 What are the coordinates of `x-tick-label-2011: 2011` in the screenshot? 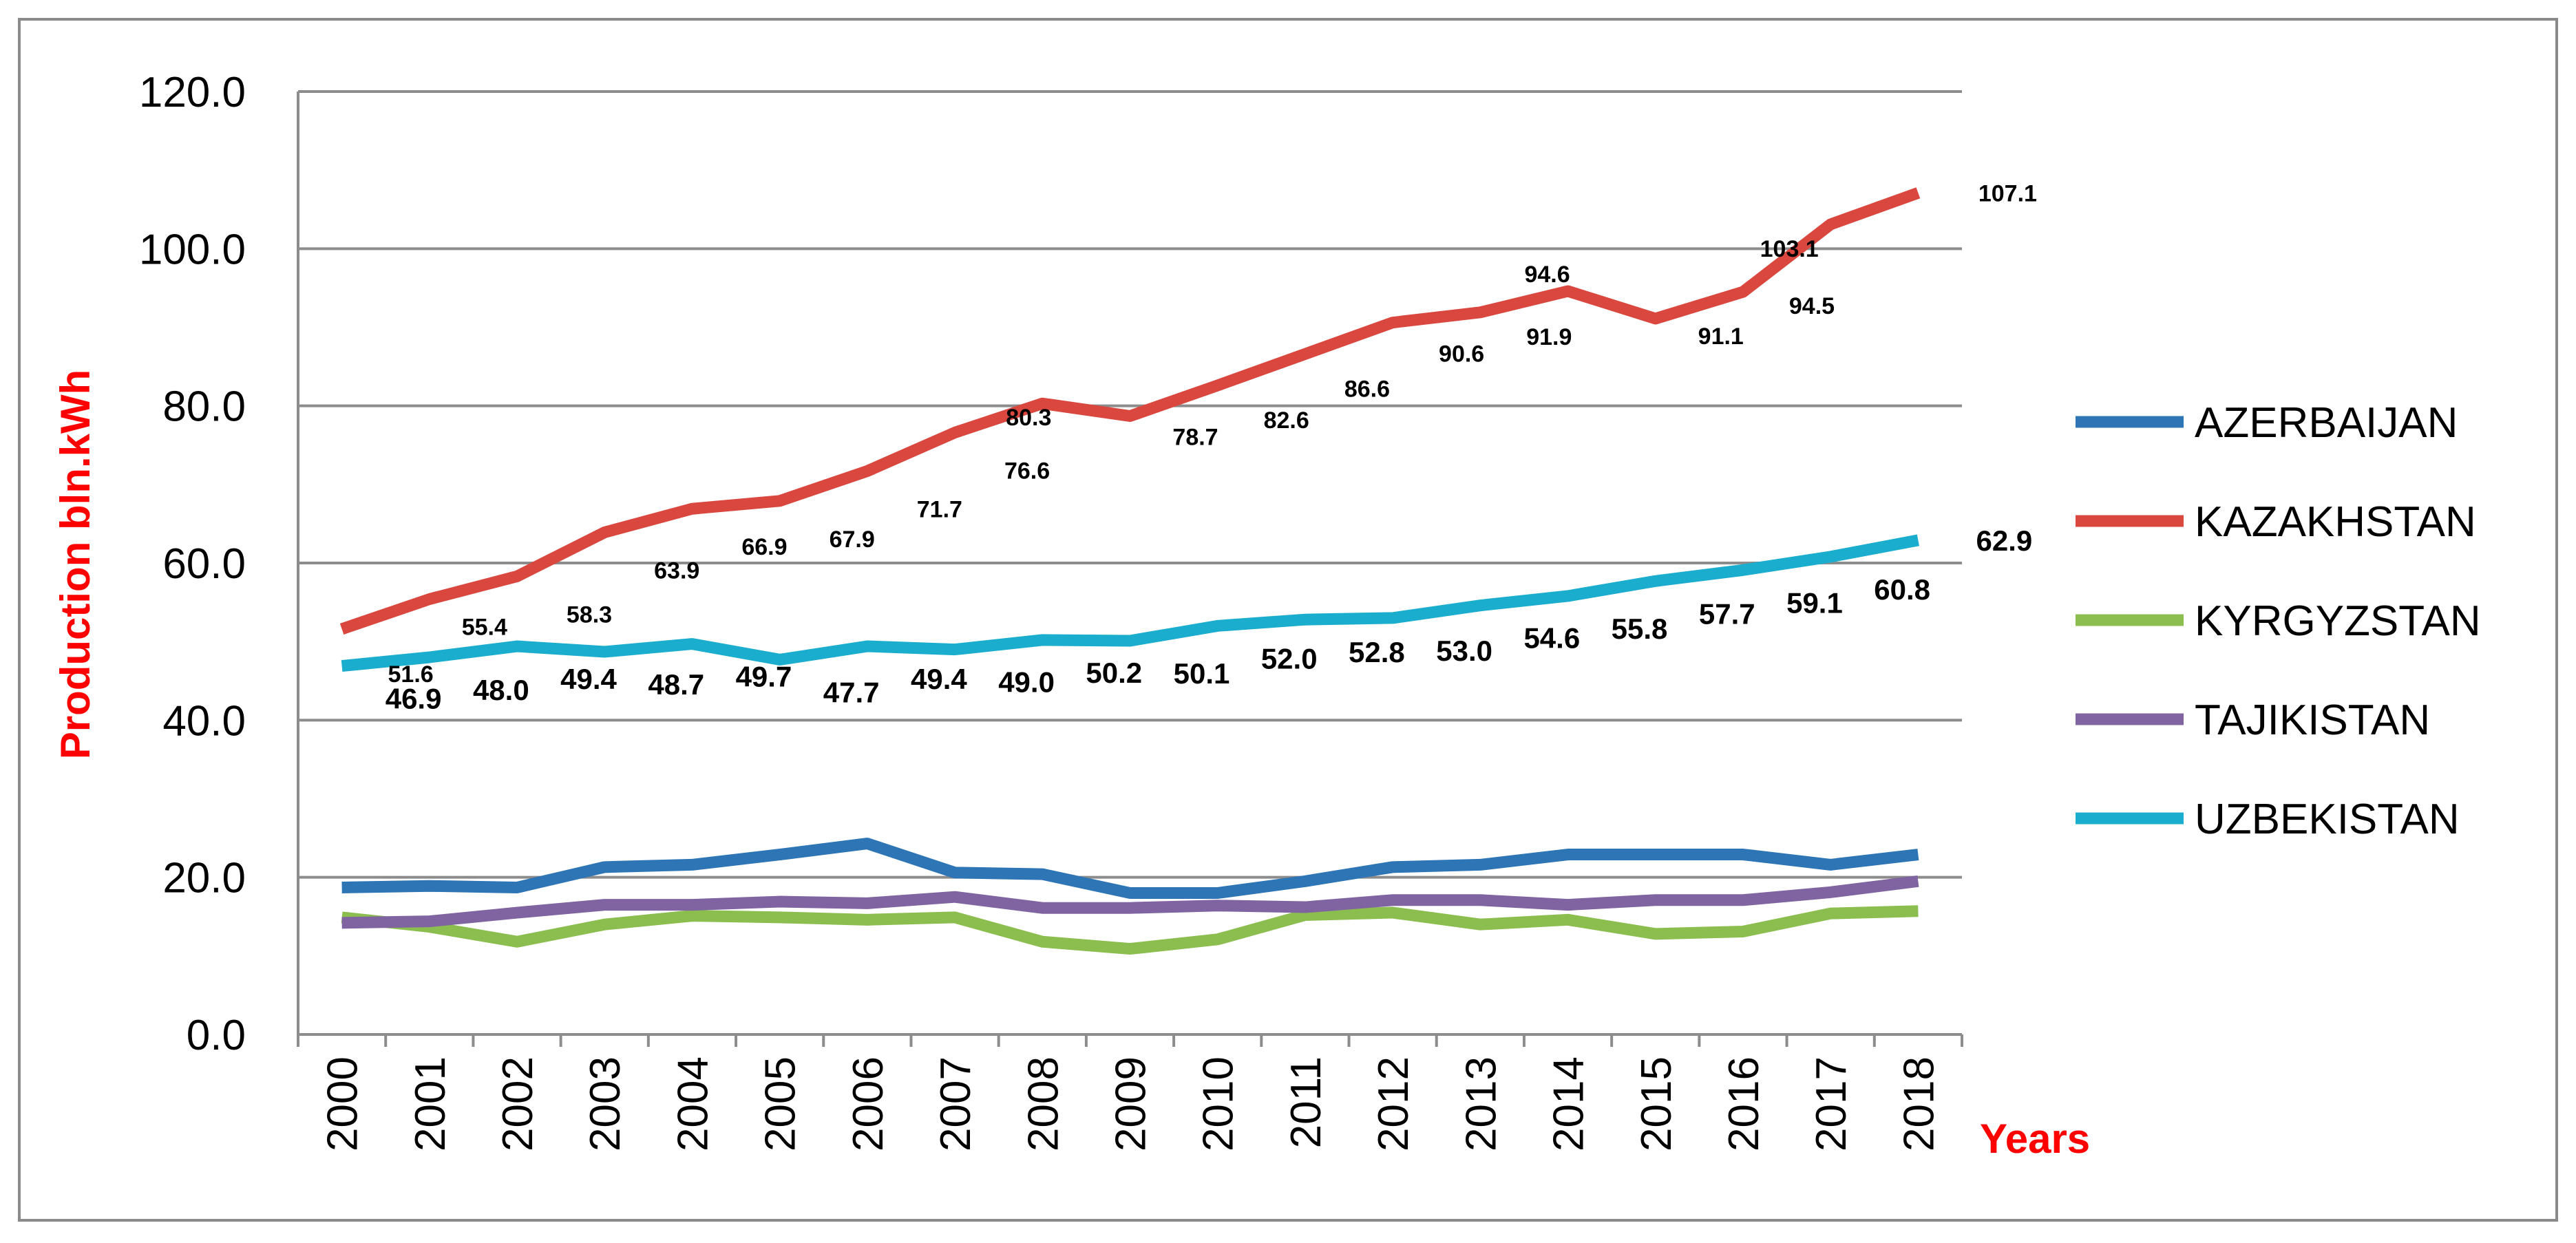 It's located at (1306, 1102).